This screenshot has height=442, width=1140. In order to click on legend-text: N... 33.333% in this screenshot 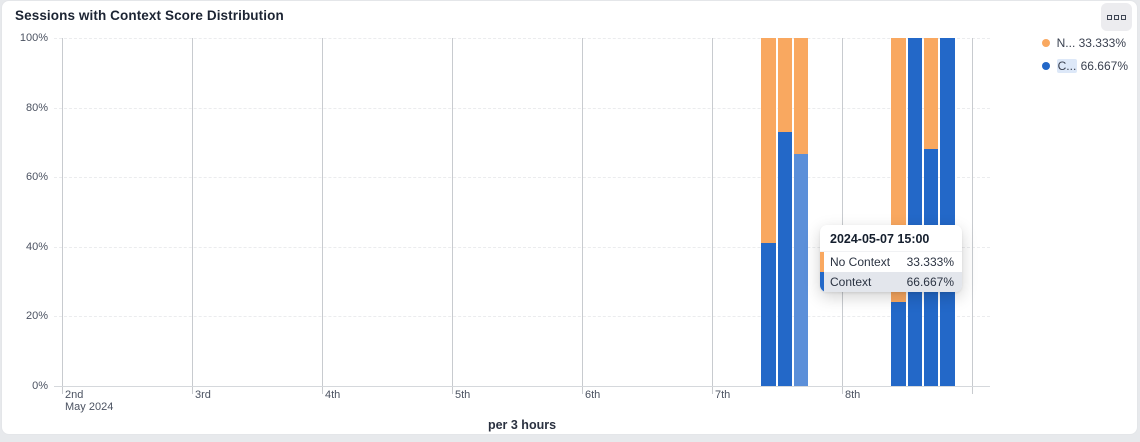, I will do `click(1091, 43)`.